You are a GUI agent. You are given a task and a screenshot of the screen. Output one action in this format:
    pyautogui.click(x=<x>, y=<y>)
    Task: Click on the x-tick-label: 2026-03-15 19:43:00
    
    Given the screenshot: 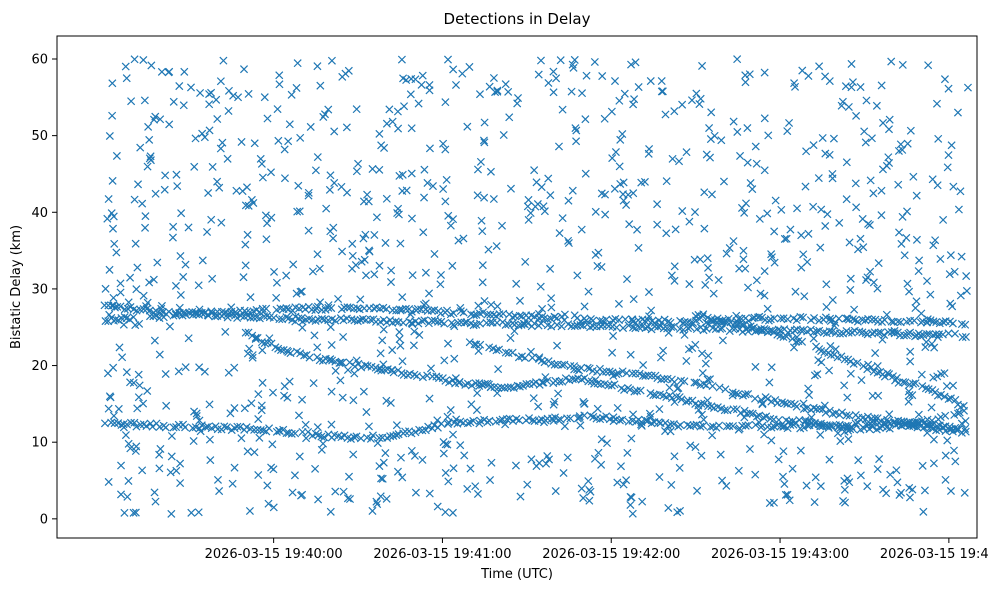 What is the action you would take?
    pyautogui.click(x=780, y=554)
    